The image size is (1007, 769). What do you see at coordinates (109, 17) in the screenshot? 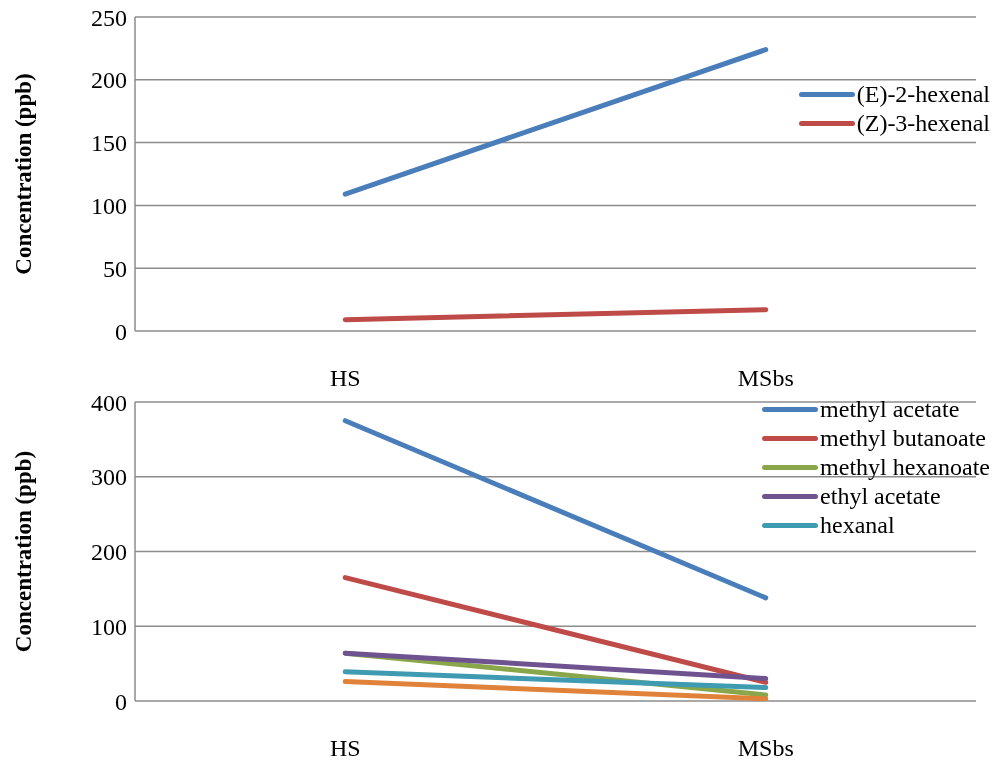
I see `y-tick-label: 250` at bounding box center [109, 17].